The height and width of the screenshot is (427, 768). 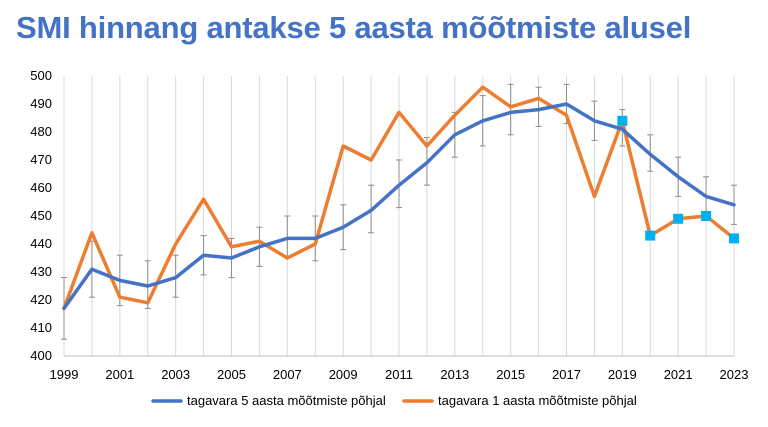 I want to click on legend-item-5-year: tagavara 5 aasta mõõtmiste põhjal, so click(x=268, y=400).